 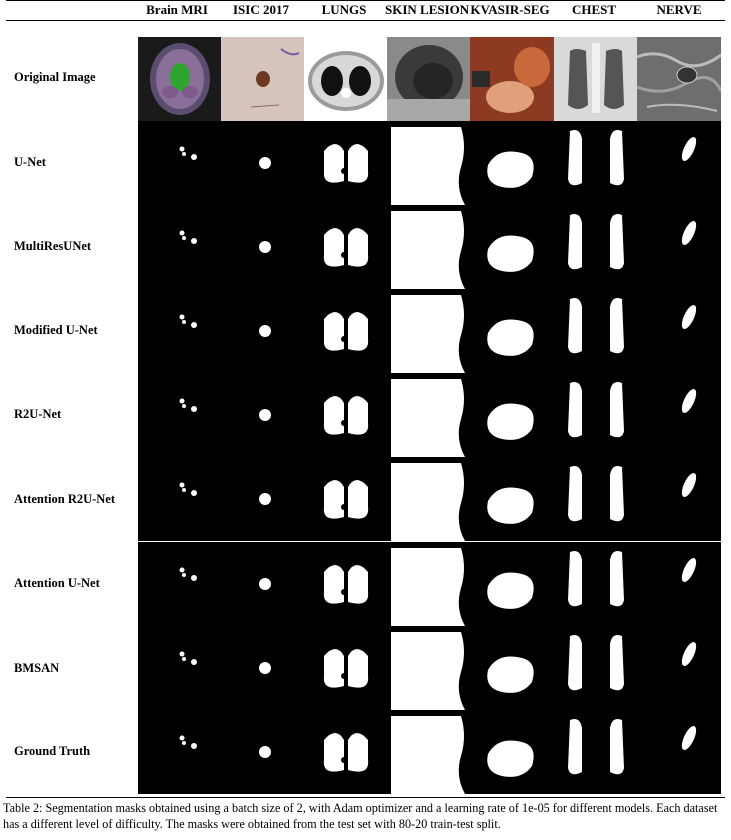 I want to click on header-rule, so click(x=365, y=20).